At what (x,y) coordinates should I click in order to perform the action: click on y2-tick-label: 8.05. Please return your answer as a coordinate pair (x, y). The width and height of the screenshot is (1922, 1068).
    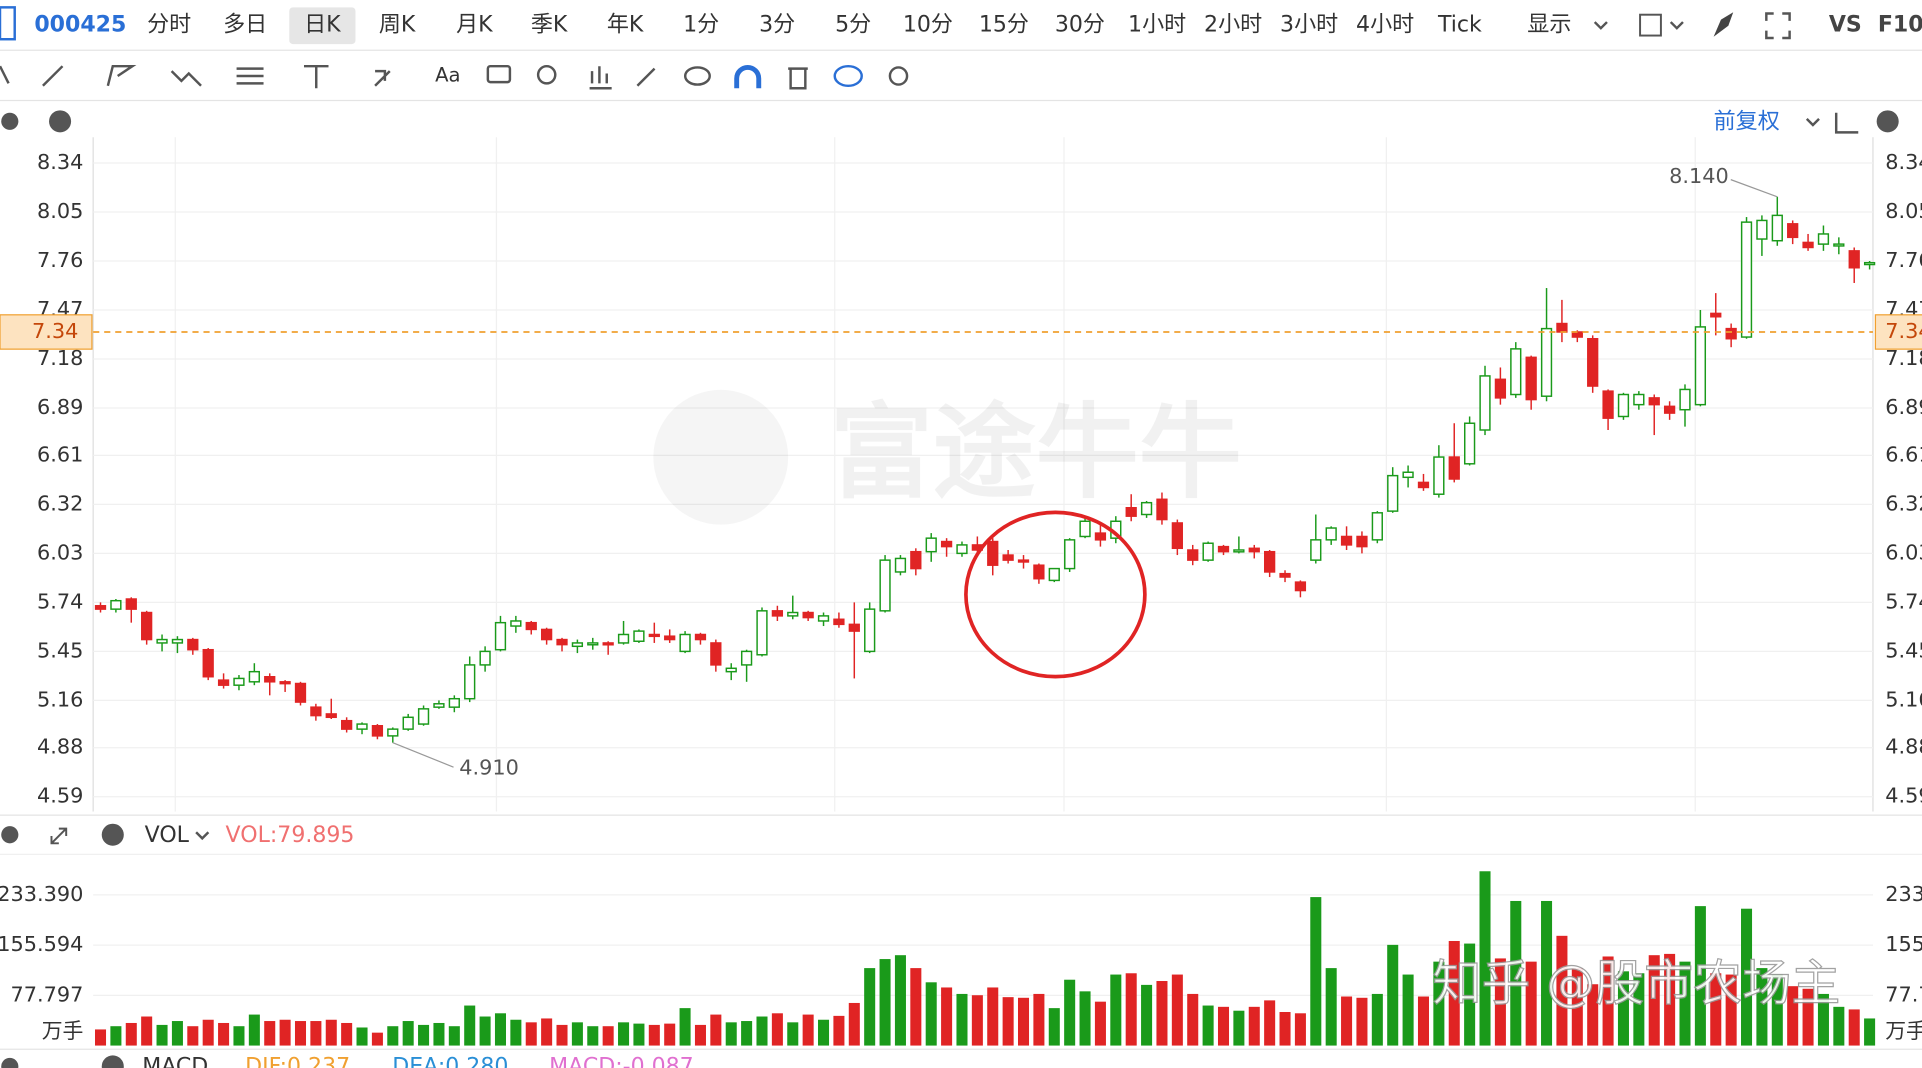
    Looking at the image, I should click on (1903, 211).